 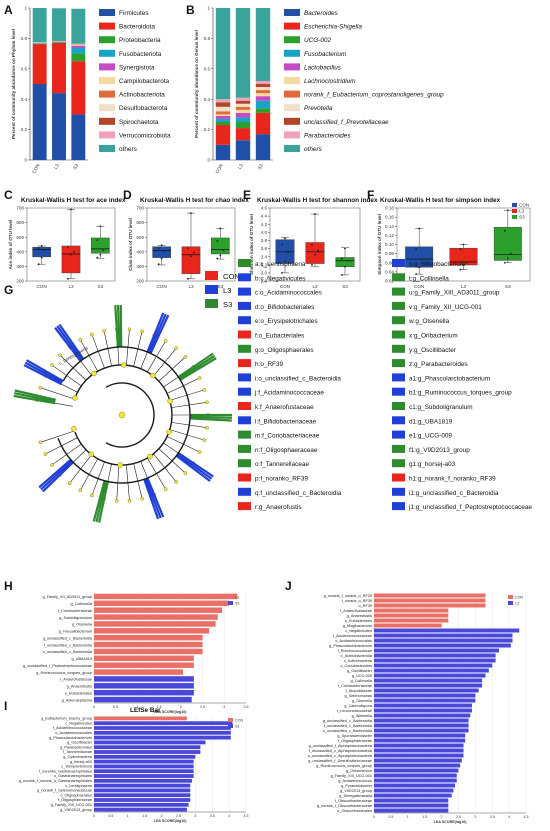 What do you see at coordinates (208, 8) in the screenshot?
I see `y-tick-label: 1` at bounding box center [208, 8].